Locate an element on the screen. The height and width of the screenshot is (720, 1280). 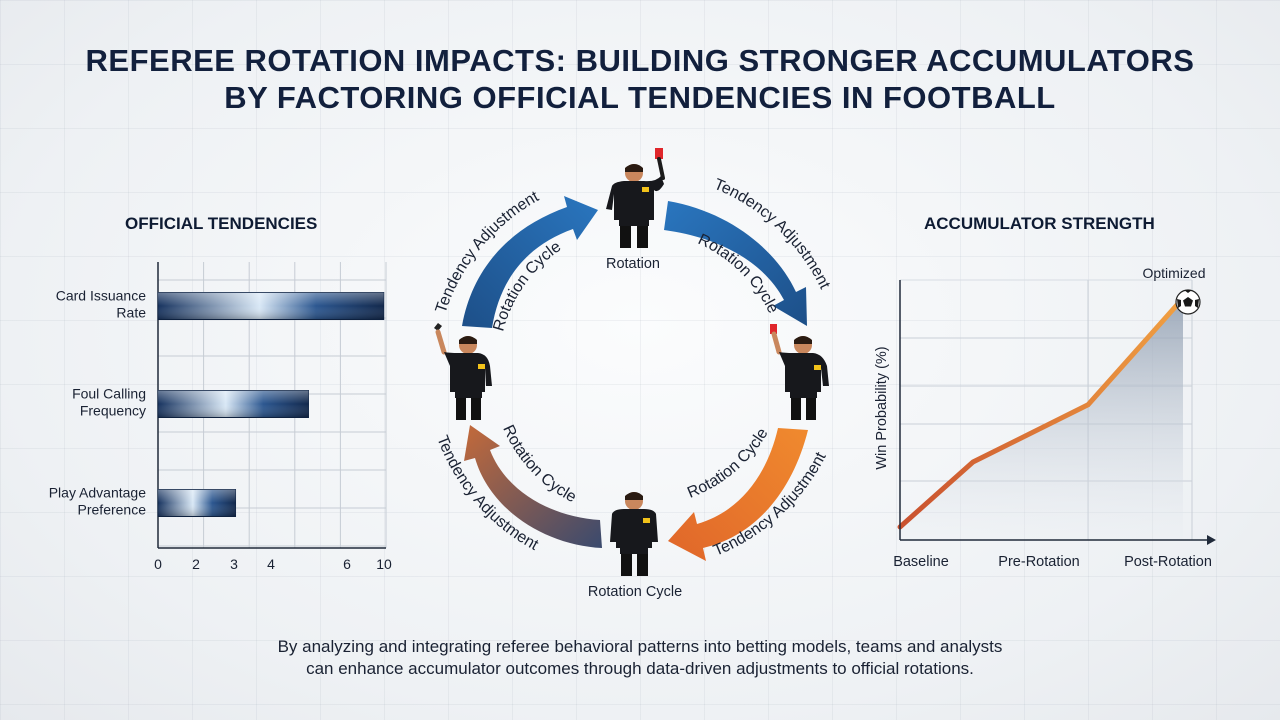
referee-icon-bottom is located at coordinates (634, 534).